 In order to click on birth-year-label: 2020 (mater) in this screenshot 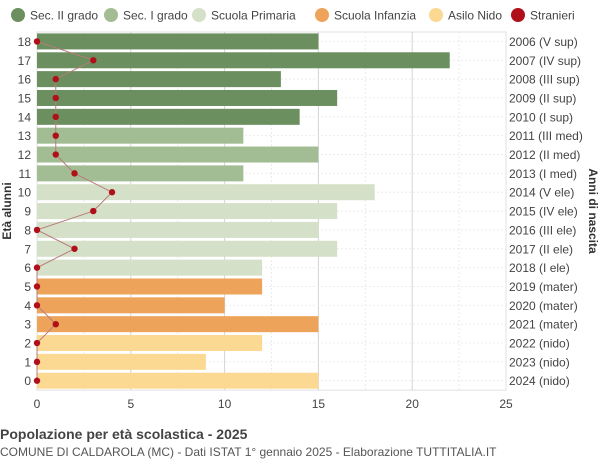, I will do `click(543, 306)`.